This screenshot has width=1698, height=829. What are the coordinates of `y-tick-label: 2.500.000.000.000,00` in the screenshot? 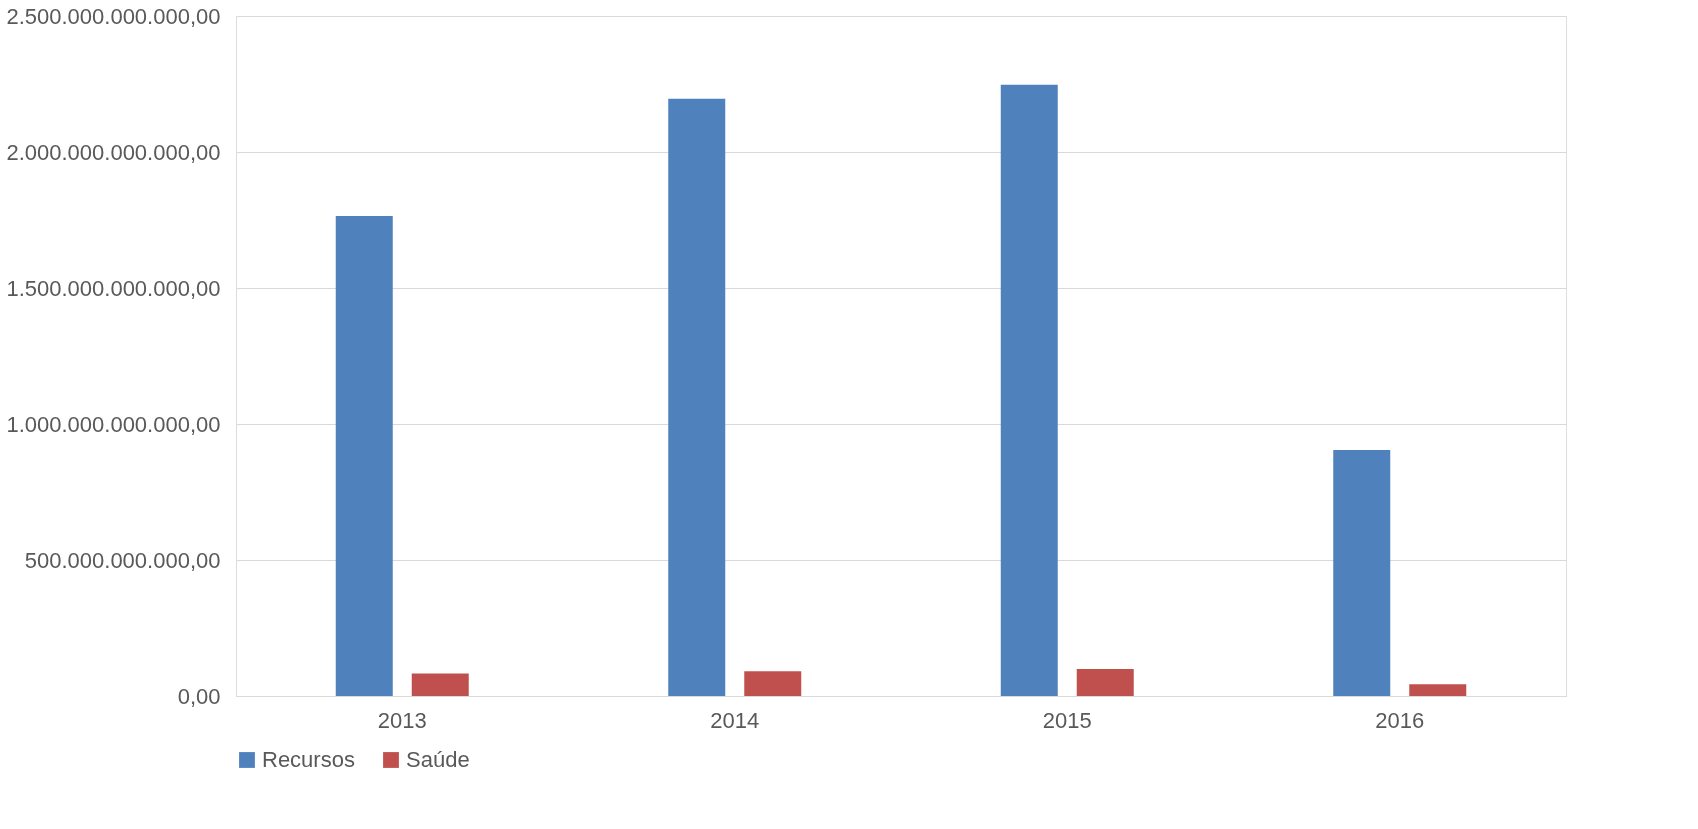 It's located at (113, 16).